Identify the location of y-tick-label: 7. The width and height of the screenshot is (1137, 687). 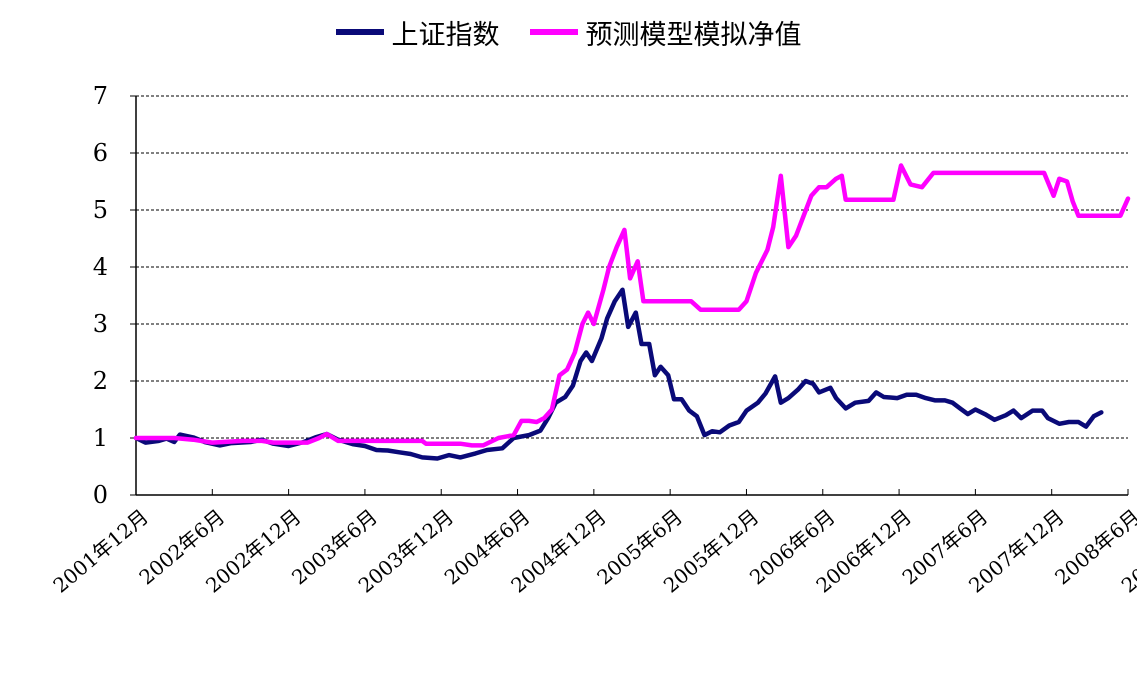
(100, 96).